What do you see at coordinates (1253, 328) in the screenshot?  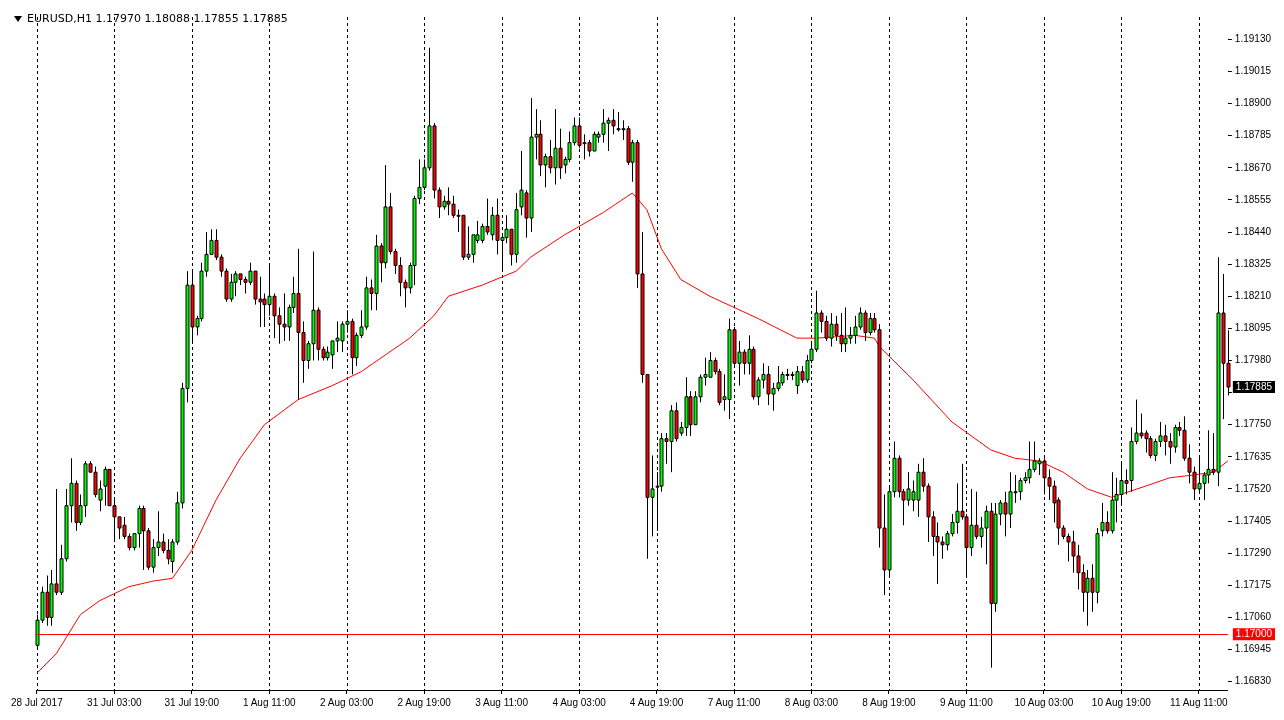 I see `y-tick-label: 1.18095` at bounding box center [1253, 328].